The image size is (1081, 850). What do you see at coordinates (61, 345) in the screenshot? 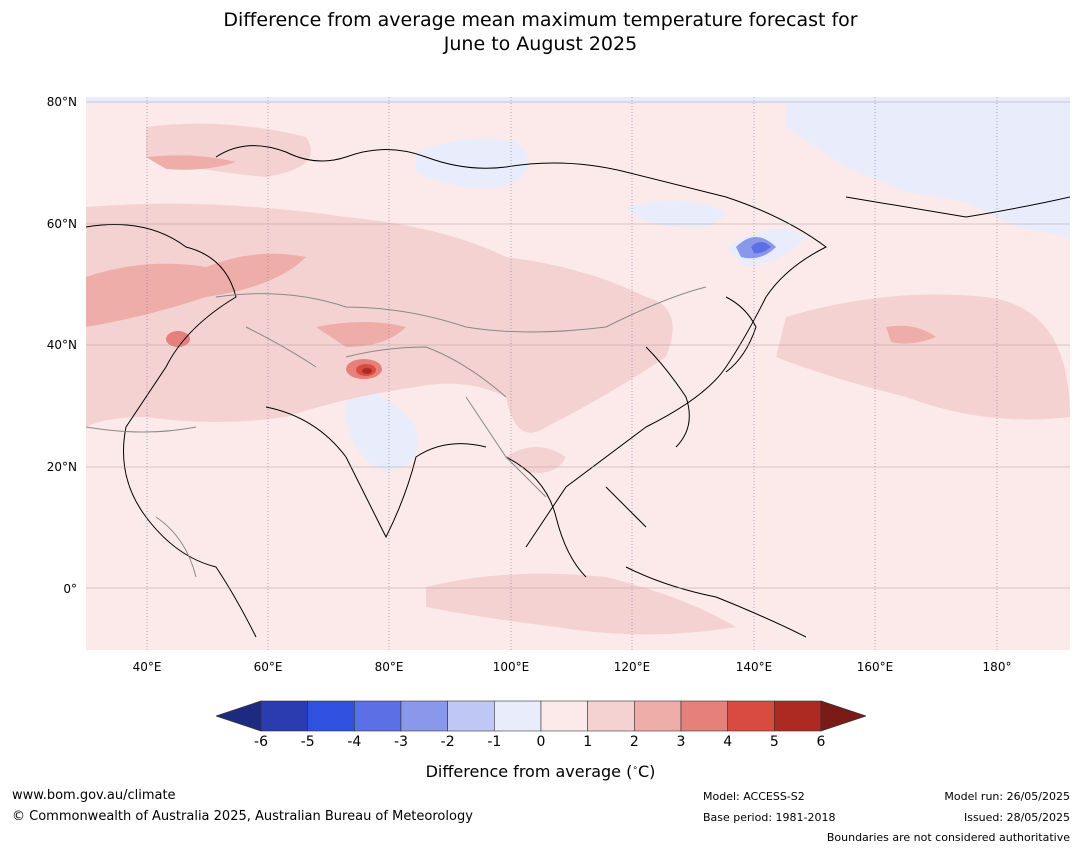
I see `lat-label-40n: 40°N` at bounding box center [61, 345].